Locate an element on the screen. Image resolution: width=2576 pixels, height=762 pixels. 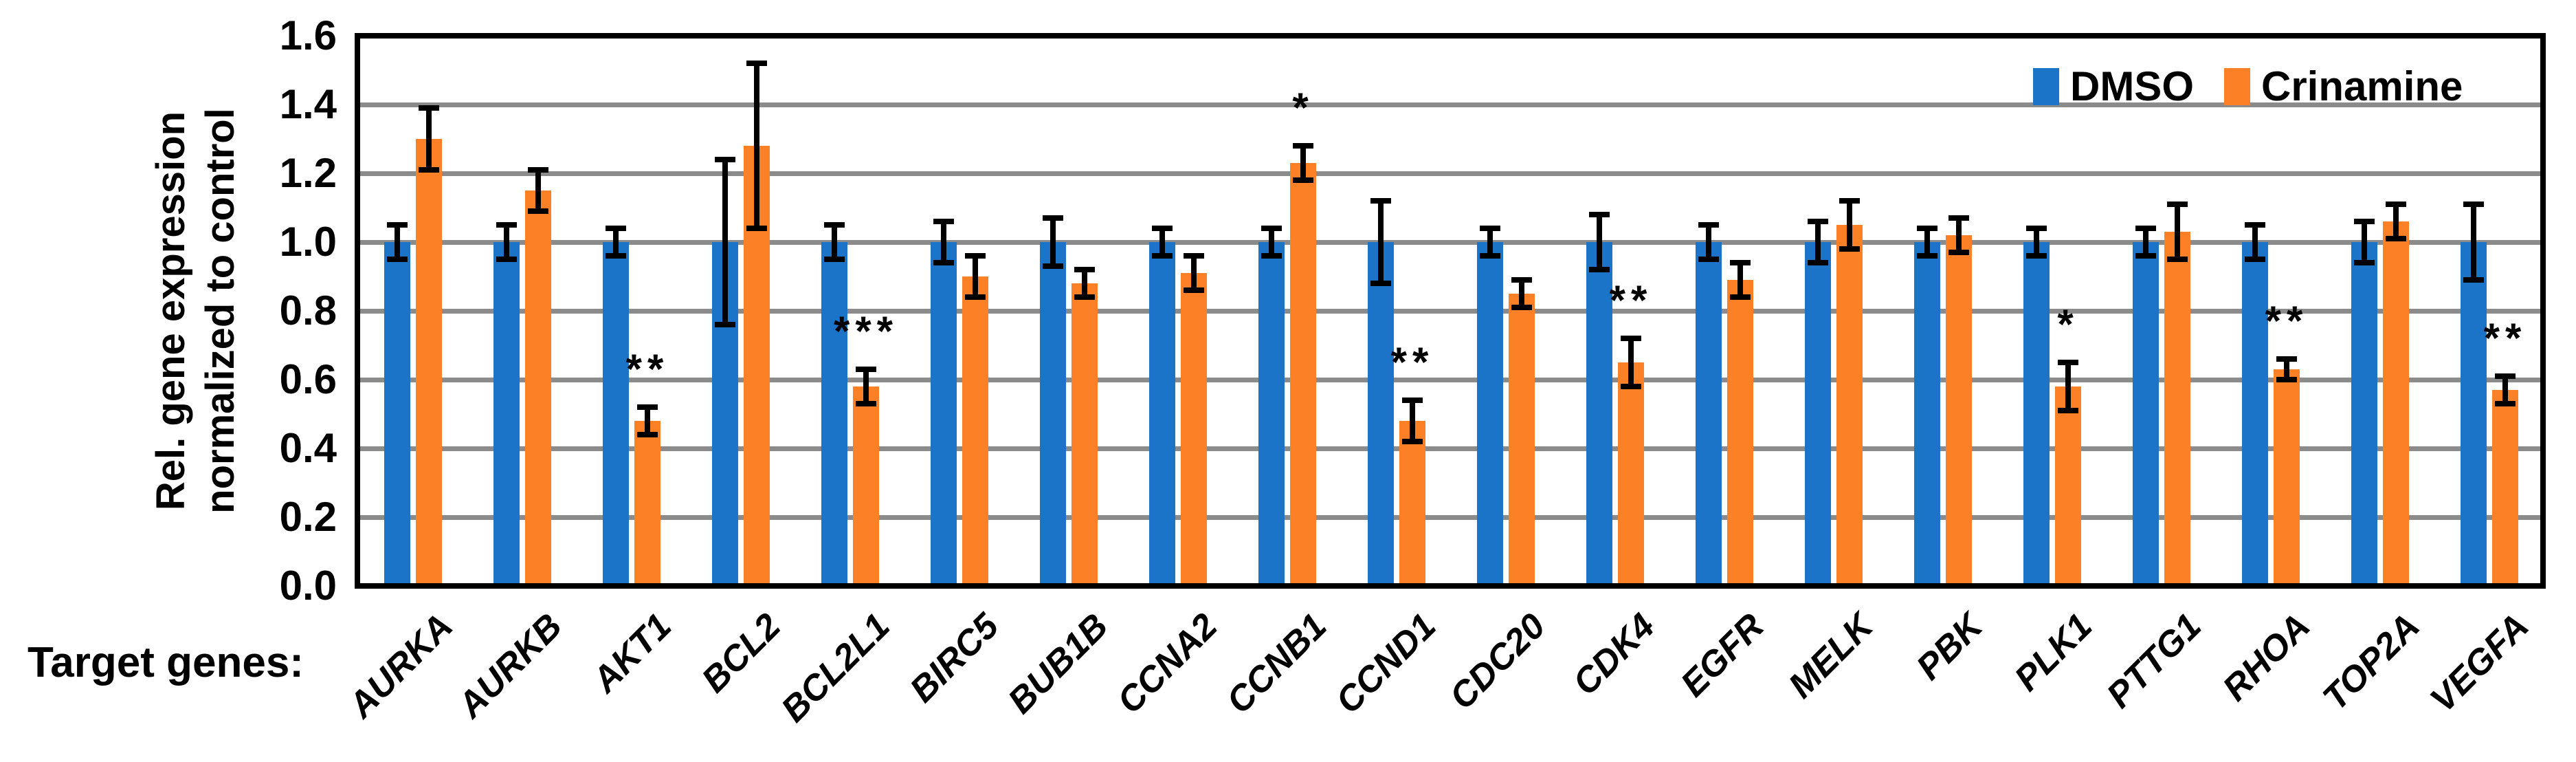
legend-entry-crinamine: Crinamine is located at coordinates (2343, 87).